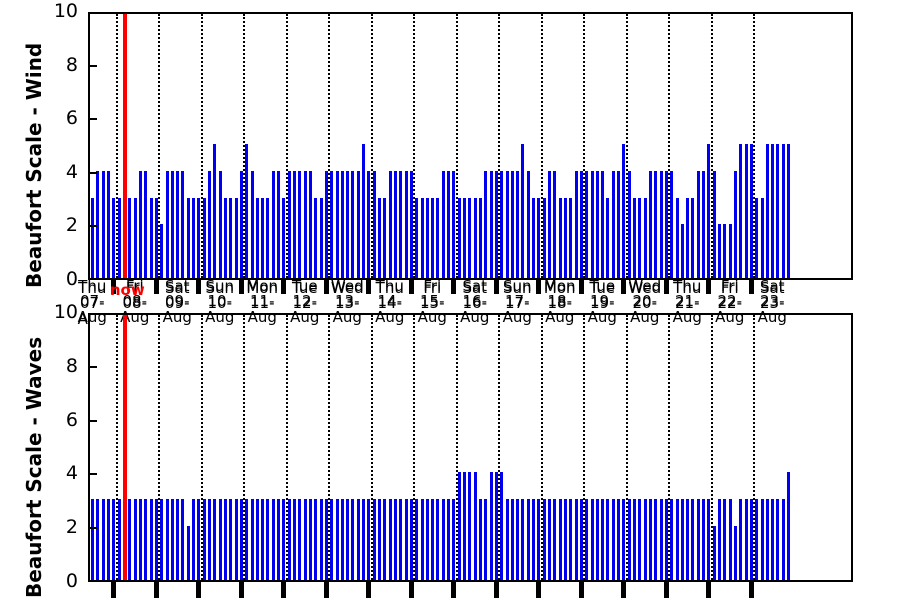 The height and width of the screenshot is (600, 900). Describe the element at coordinates (347, 309) in the screenshot. I see `x-axis-date: 13-Aug` at that location.